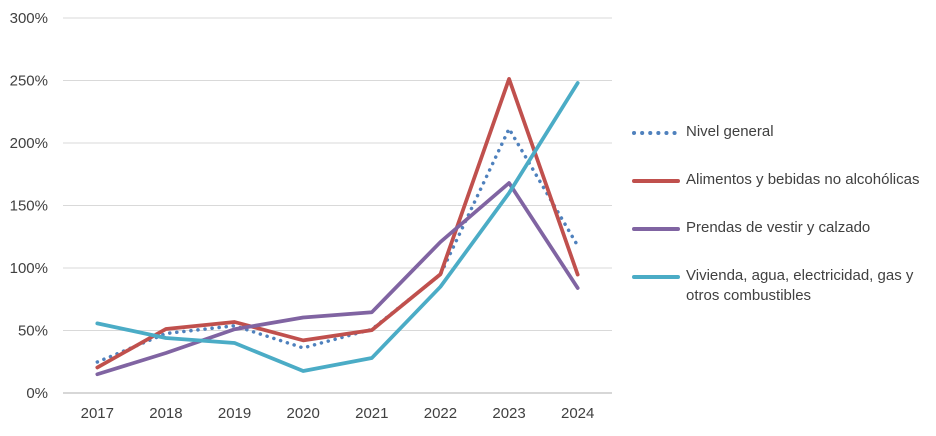 Image resolution: width=936 pixels, height=436 pixels. What do you see at coordinates (29, 268) in the screenshot?
I see `y-tick-label: 100%` at bounding box center [29, 268].